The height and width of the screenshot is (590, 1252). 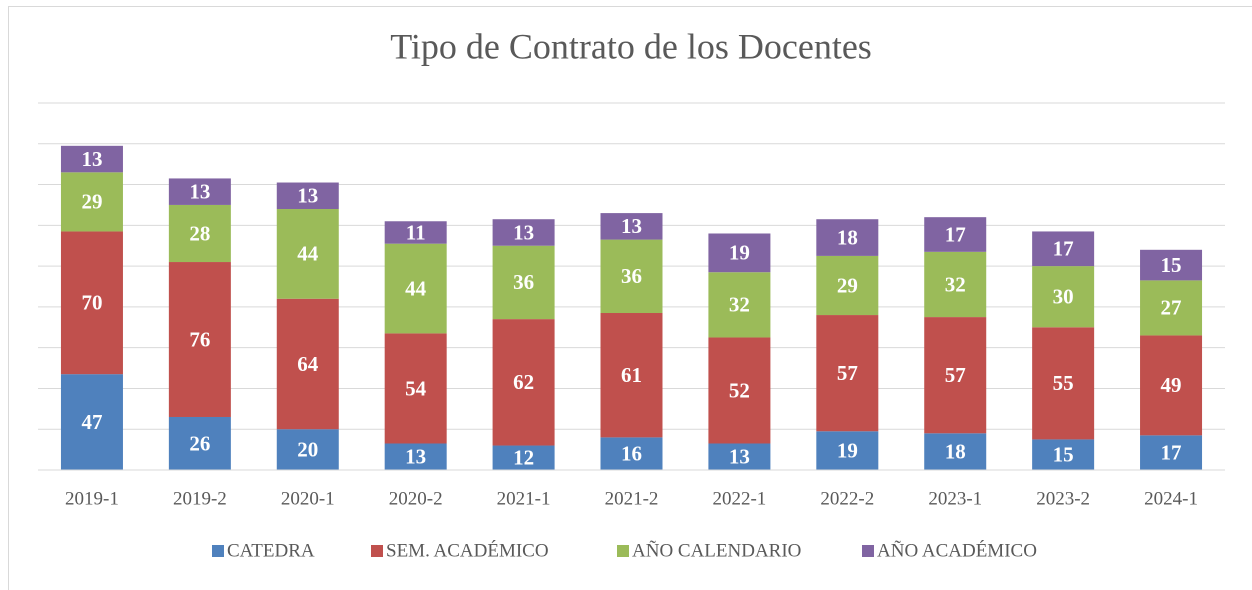 I want to click on x-tick-label: 2024-1, so click(x=1171, y=498).